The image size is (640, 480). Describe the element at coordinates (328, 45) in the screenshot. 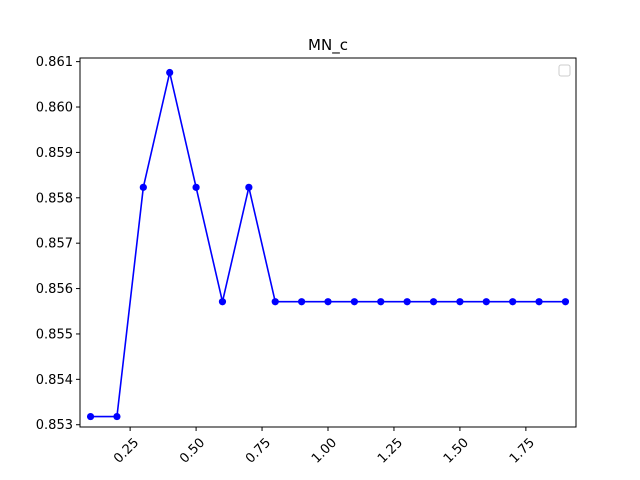

I see `chart-title: MN_c` at that location.